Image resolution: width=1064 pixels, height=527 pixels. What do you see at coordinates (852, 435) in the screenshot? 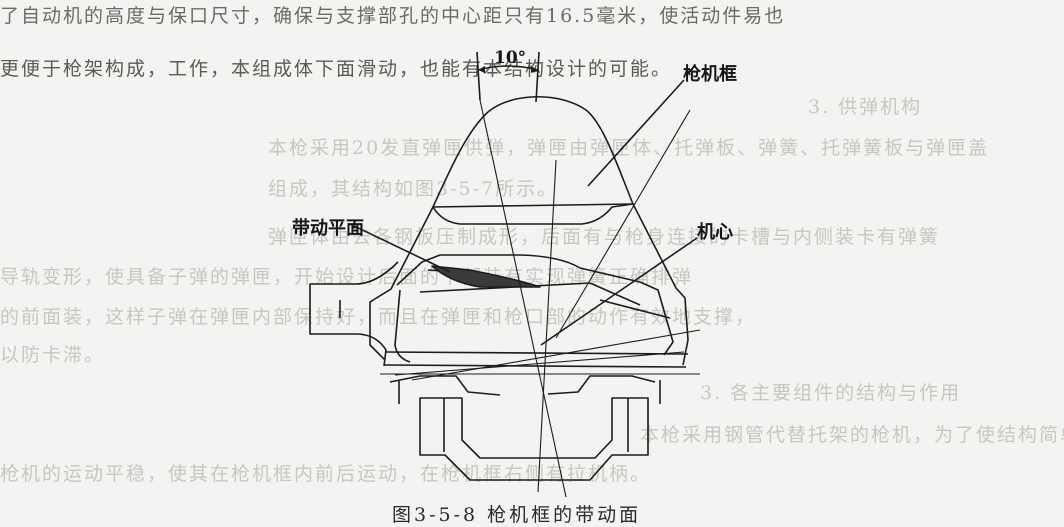
I see `body-text-line-11: 本枪采用钢管代替托架的枪机，为了使结构简单，在枪机的两侧装有导轨，保证` at bounding box center [852, 435].